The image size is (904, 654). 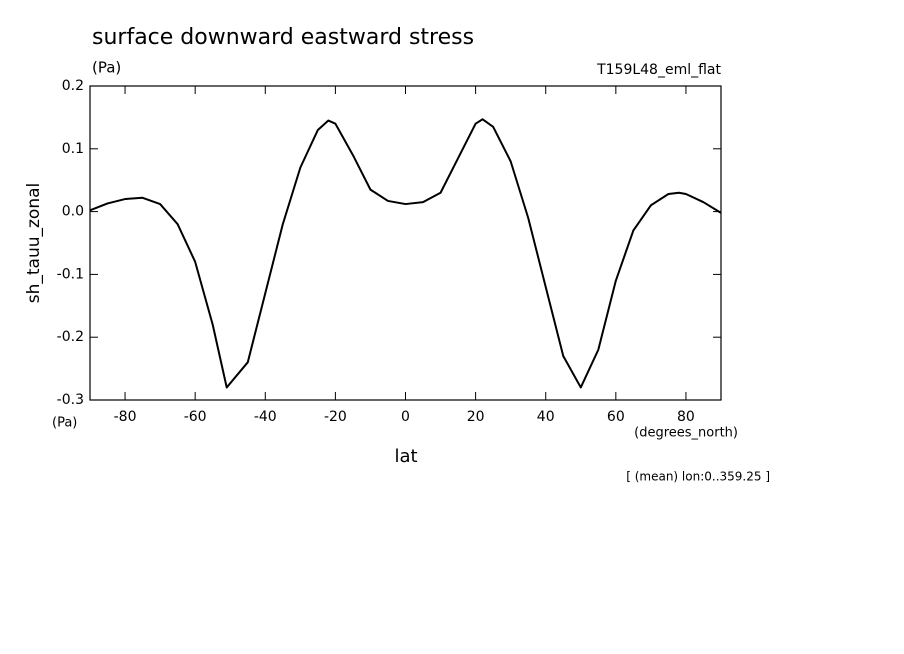 What do you see at coordinates (70, 274) in the screenshot?
I see `y-tick-label: -0.1` at bounding box center [70, 274].